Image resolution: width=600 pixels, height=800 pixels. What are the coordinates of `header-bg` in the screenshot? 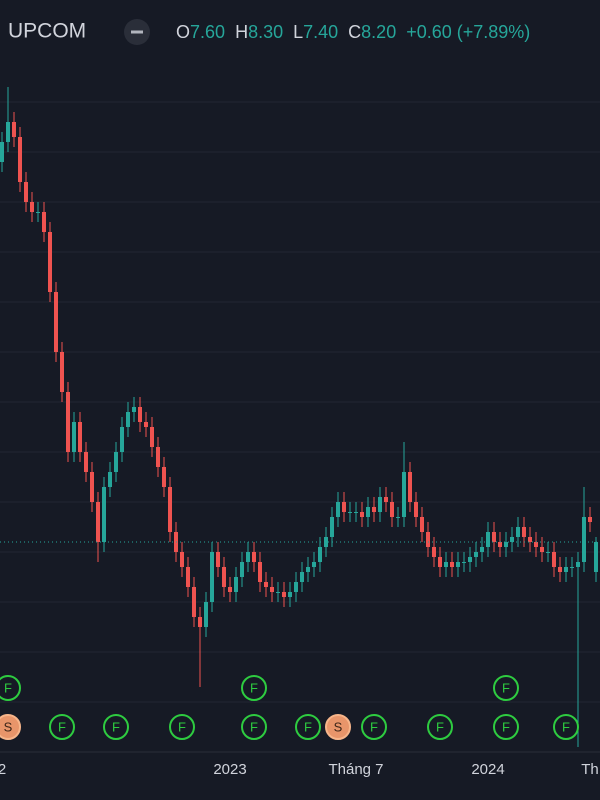 It's located at (300, 31).